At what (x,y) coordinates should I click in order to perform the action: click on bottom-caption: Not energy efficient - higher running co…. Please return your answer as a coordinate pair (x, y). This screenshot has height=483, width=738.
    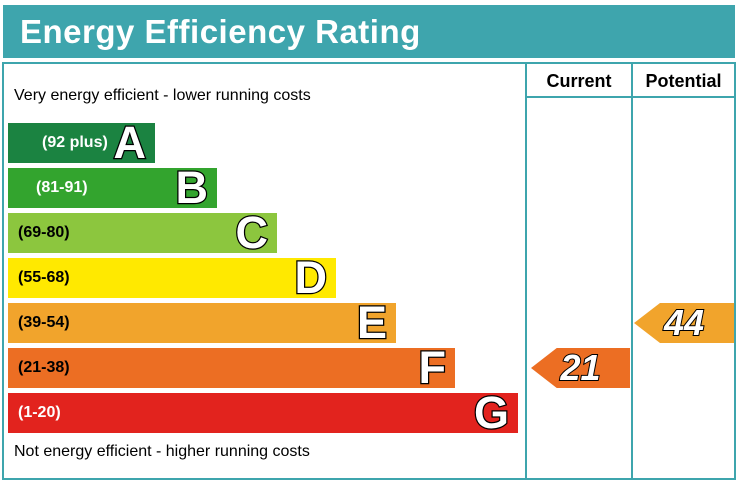
    Looking at the image, I should click on (162, 451).